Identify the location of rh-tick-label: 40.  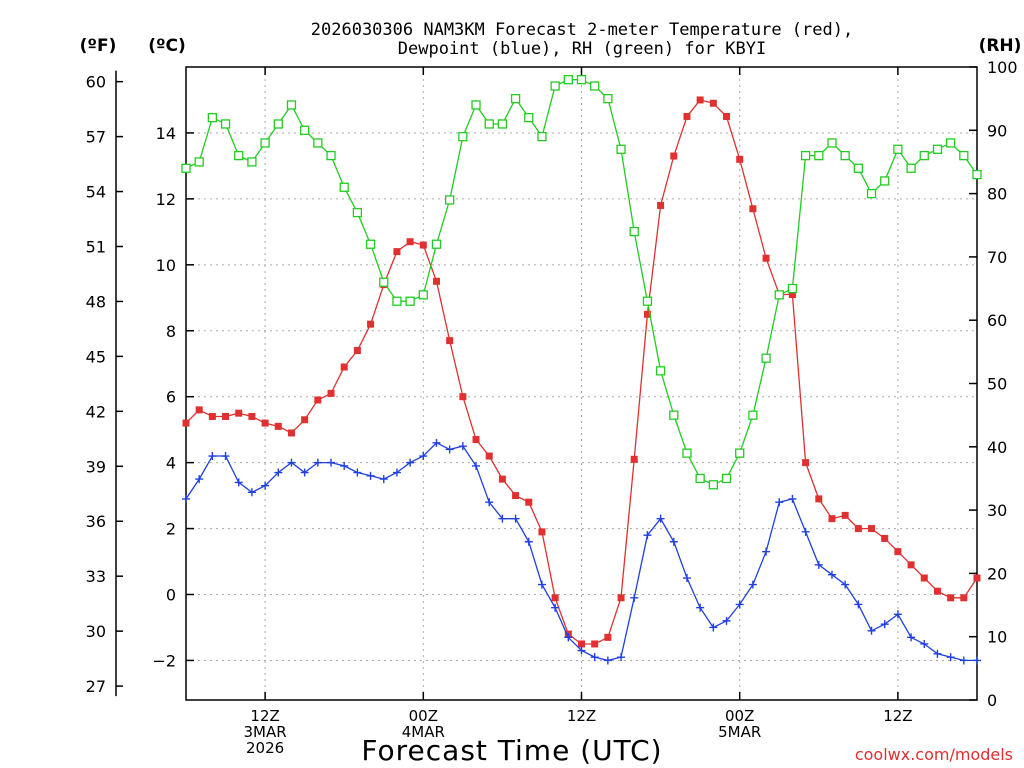
(997, 447).